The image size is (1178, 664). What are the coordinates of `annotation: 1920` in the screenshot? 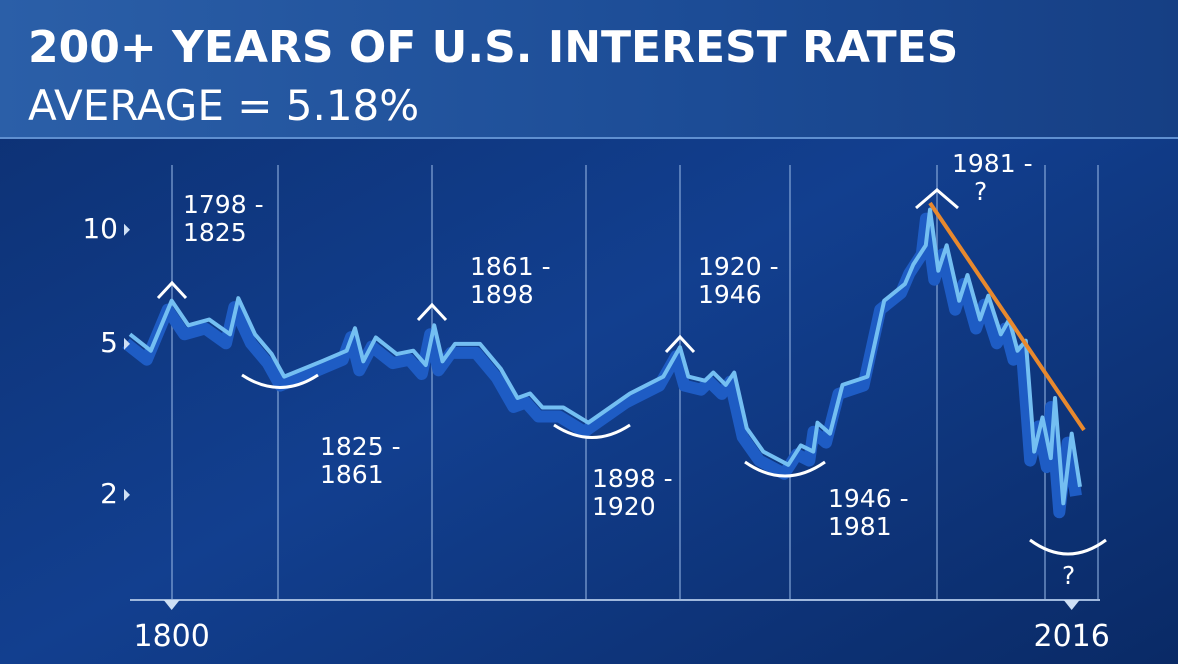 It's located at (624, 506).